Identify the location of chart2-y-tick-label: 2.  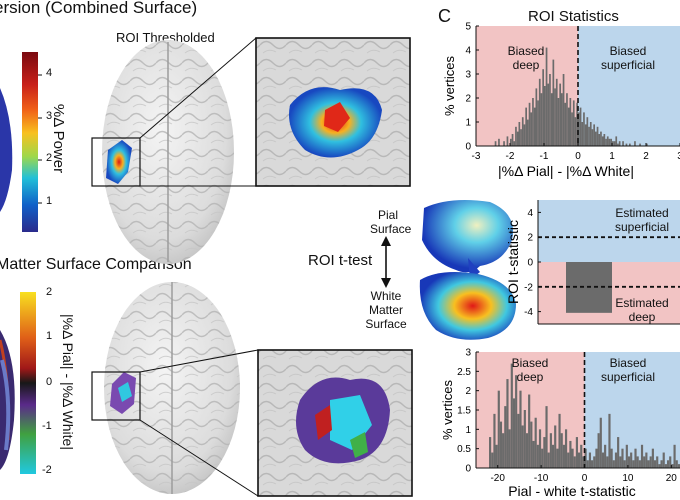
(530, 238).